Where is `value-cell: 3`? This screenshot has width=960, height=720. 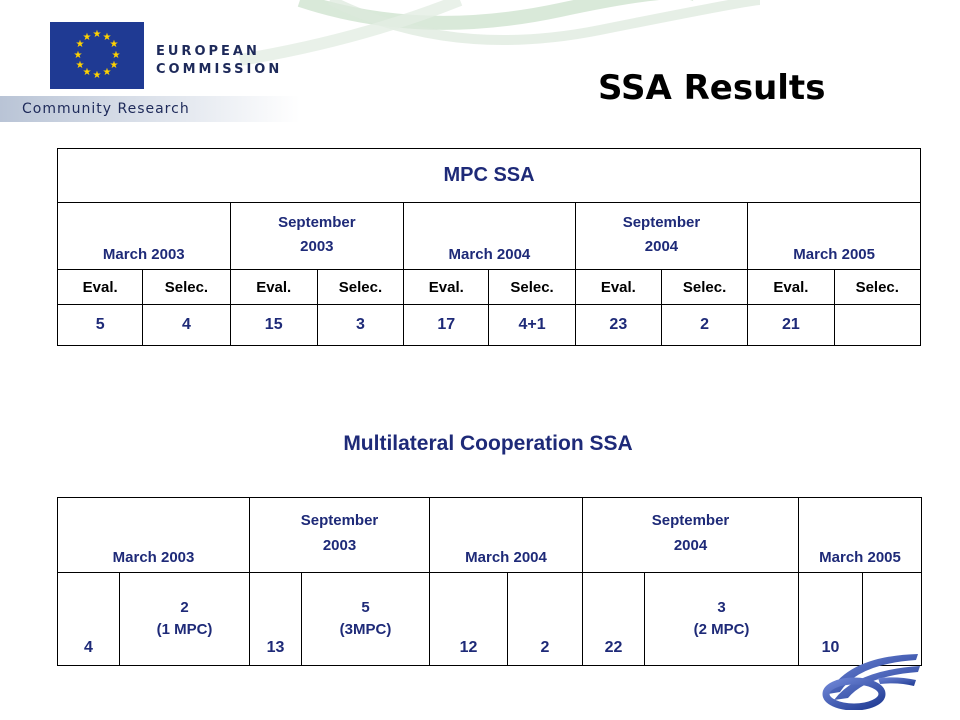
value-cell: 3 is located at coordinates (360, 325).